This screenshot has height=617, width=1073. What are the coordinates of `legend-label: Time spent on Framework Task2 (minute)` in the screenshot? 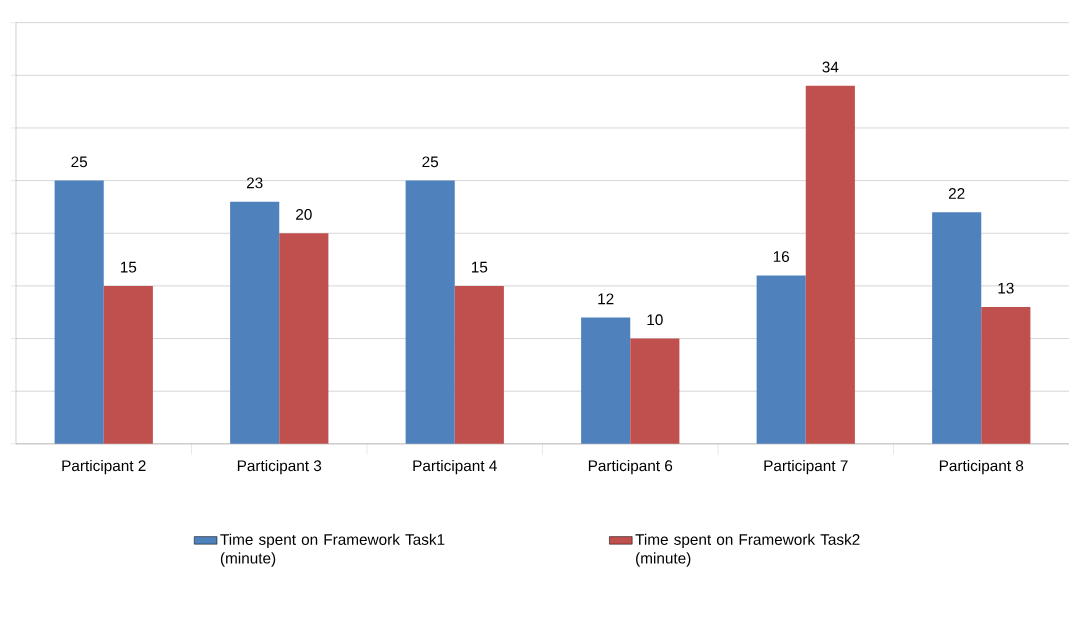 It's located at (747, 550).